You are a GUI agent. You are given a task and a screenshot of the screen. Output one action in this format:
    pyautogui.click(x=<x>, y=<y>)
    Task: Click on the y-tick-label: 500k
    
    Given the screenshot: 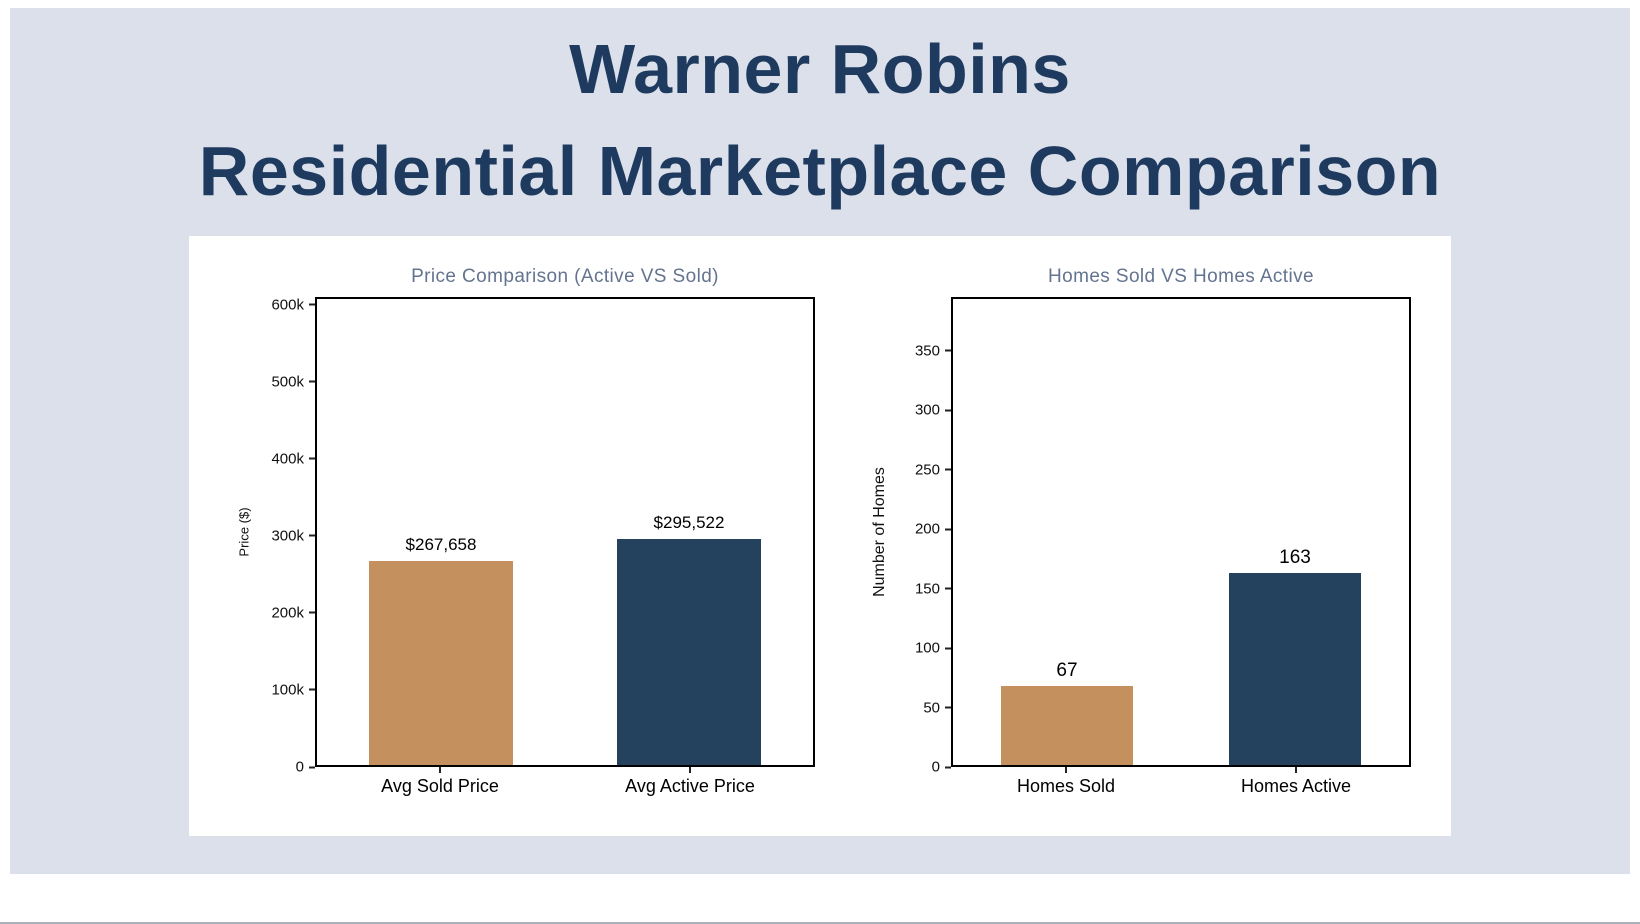 What is the action you would take?
    pyautogui.click(x=287, y=382)
    